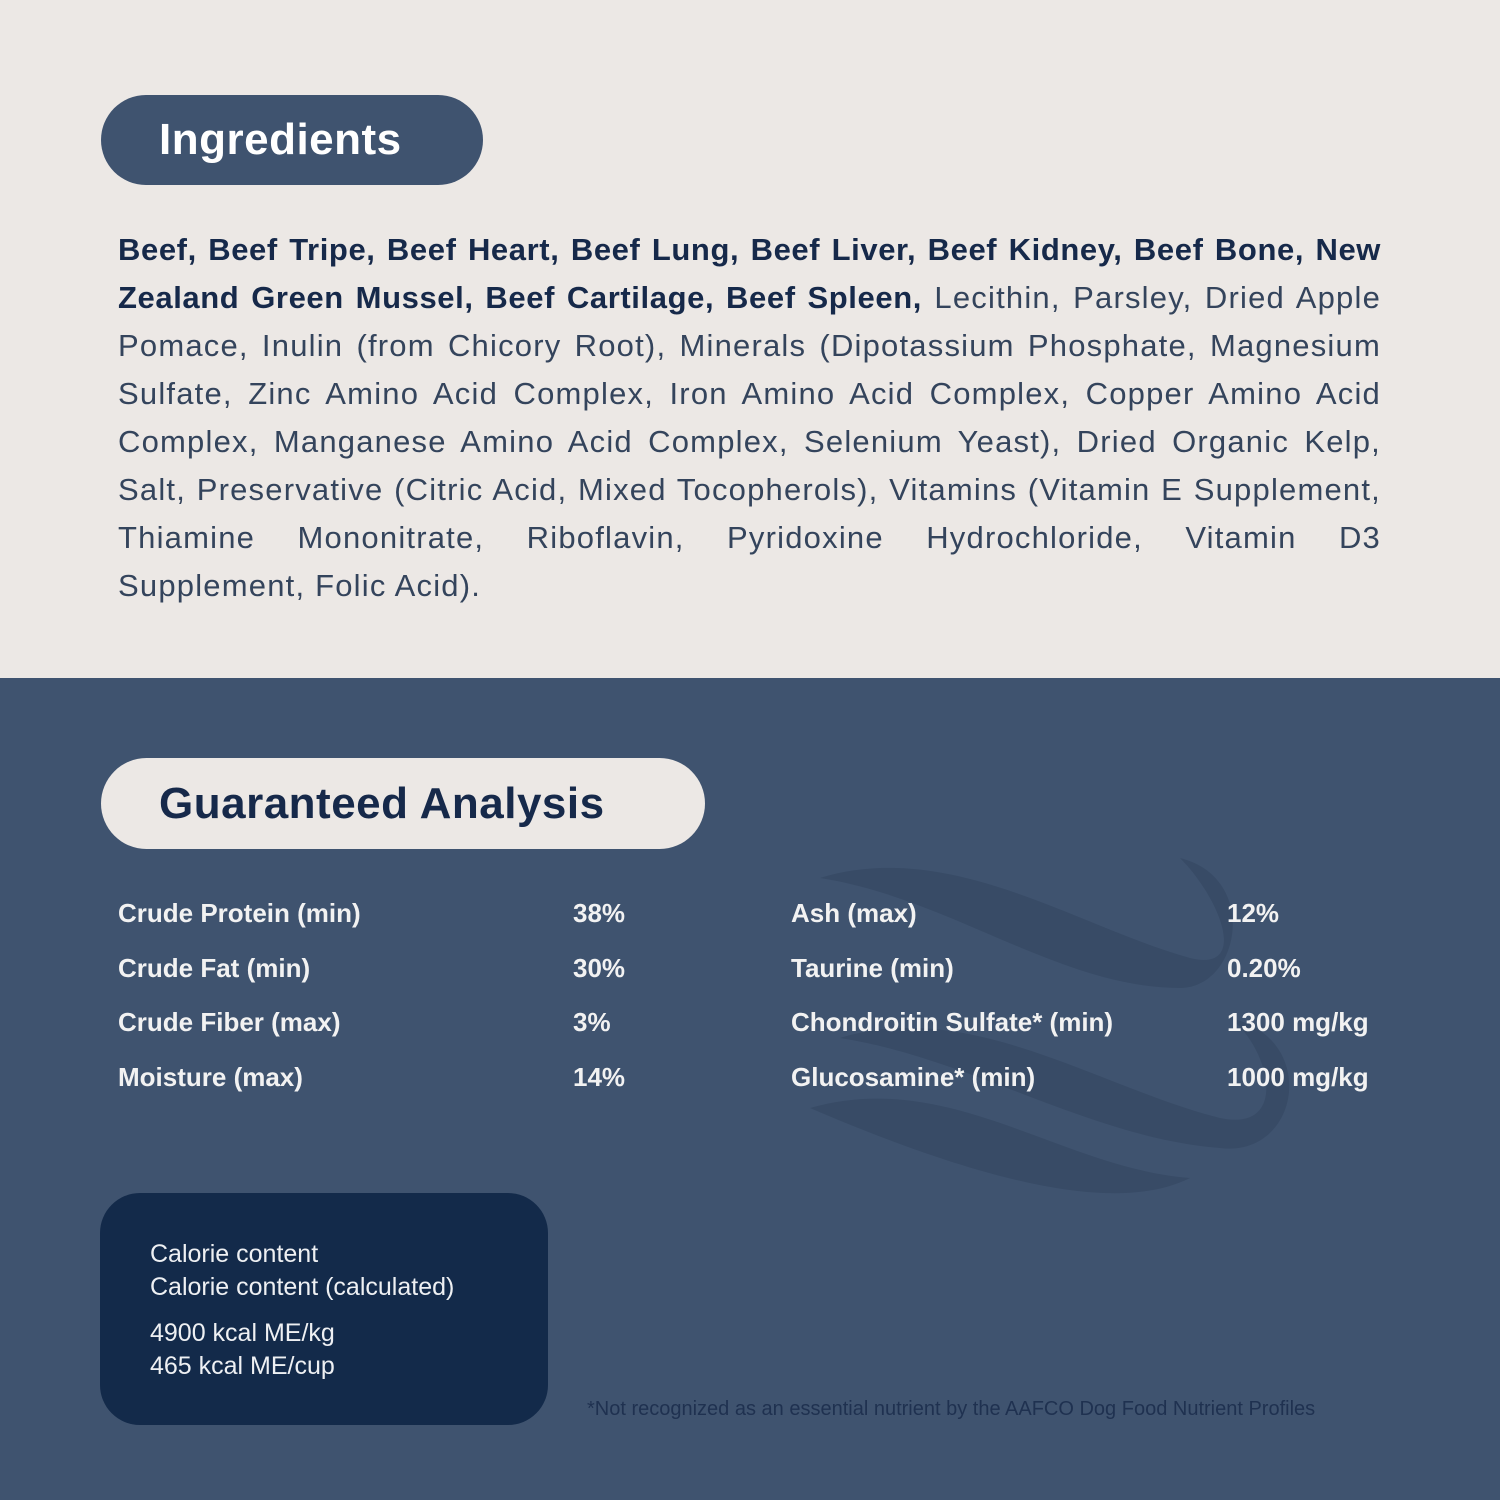 The image size is (1500, 1500). I want to click on analysis-label: Moisture (max), so click(210, 1077).